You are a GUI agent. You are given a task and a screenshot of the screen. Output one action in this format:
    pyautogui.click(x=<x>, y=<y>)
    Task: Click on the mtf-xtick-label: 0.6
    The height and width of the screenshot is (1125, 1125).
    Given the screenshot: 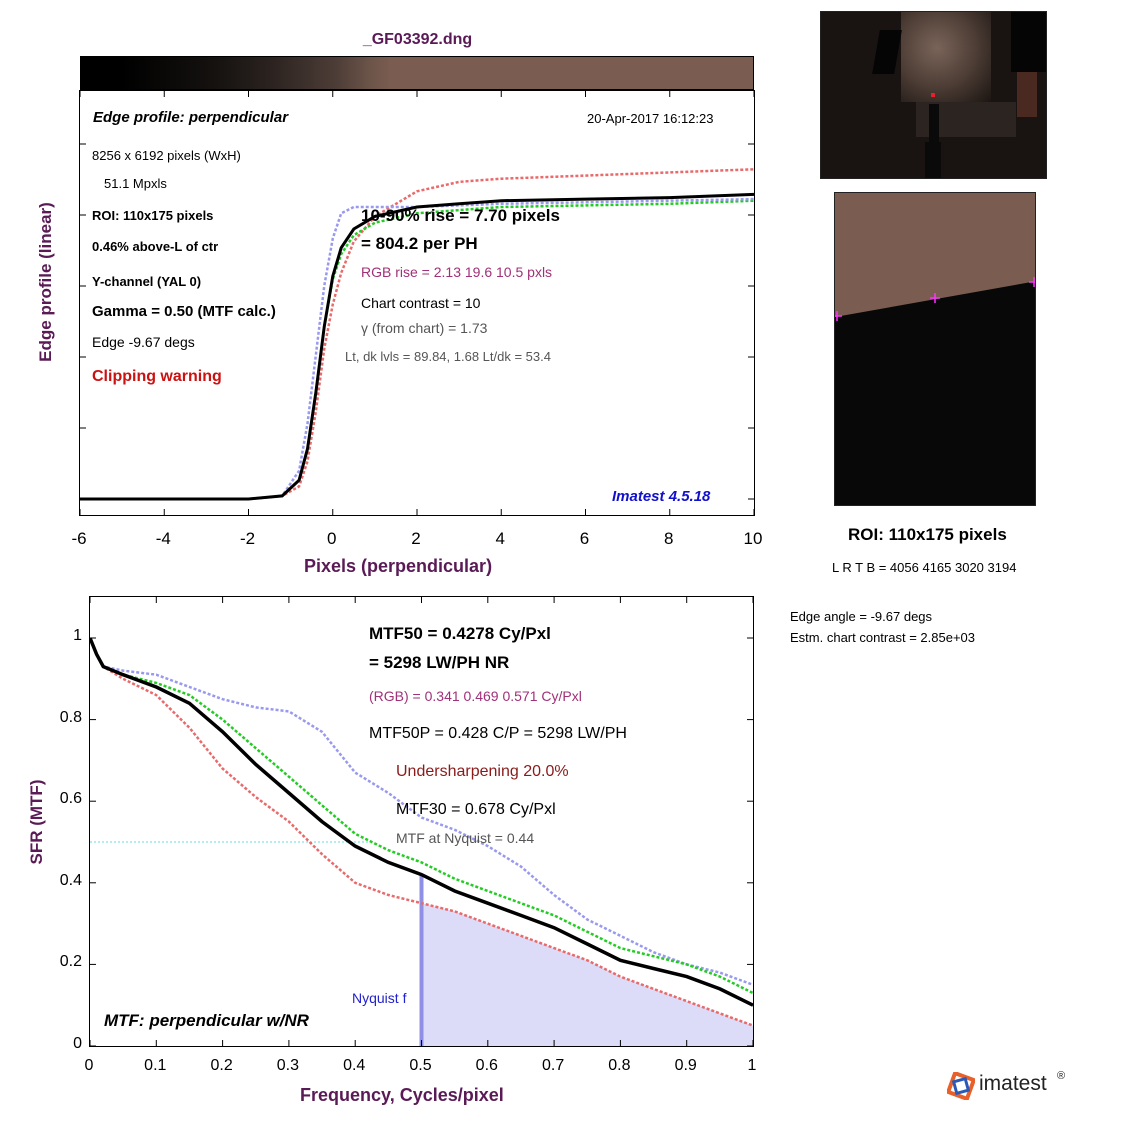 What is the action you would take?
    pyautogui.click(x=486, y=1065)
    